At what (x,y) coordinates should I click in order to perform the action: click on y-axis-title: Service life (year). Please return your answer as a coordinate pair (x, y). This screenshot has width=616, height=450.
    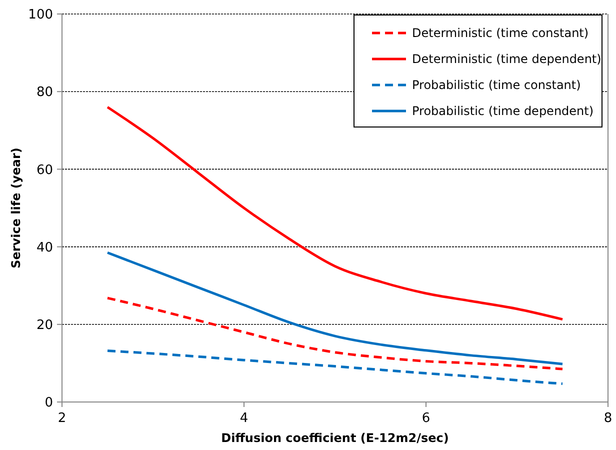
    Looking at the image, I should click on (16, 208).